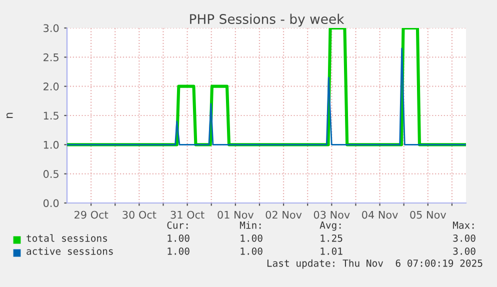  I want to click on text: Min:, so click(250, 225).